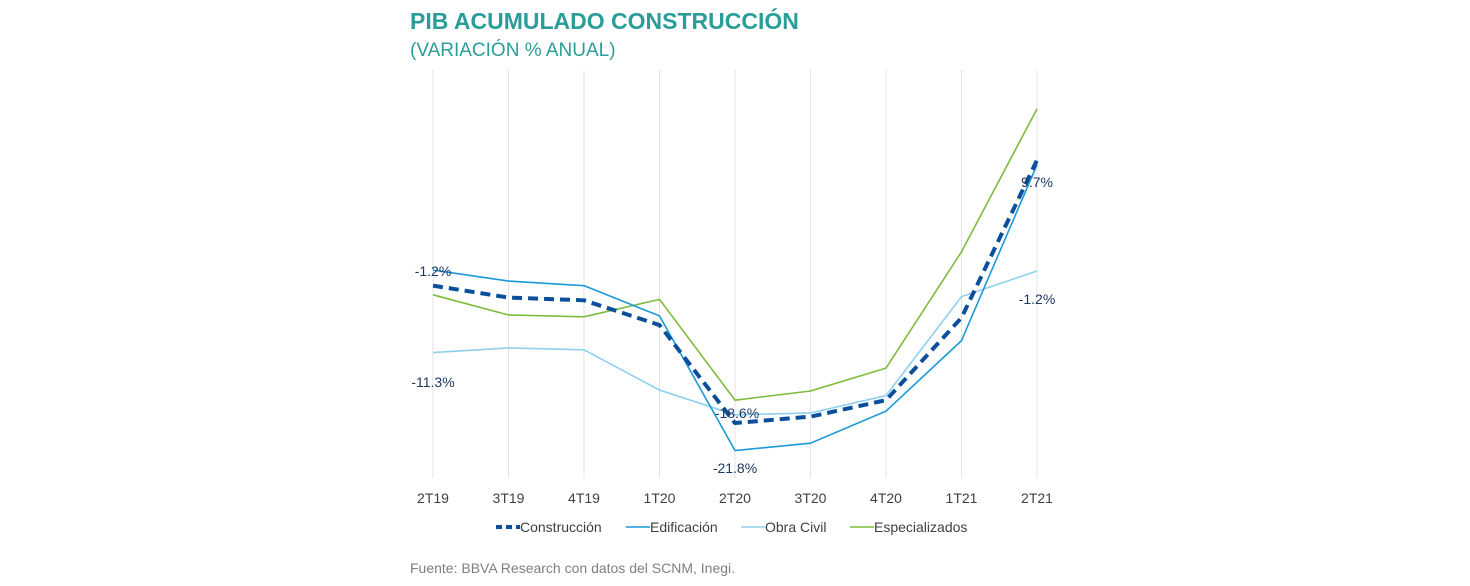 The width and height of the screenshot is (1470, 586). What do you see at coordinates (811, 498) in the screenshot?
I see `x-tick-3t20: 3T20` at bounding box center [811, 498].